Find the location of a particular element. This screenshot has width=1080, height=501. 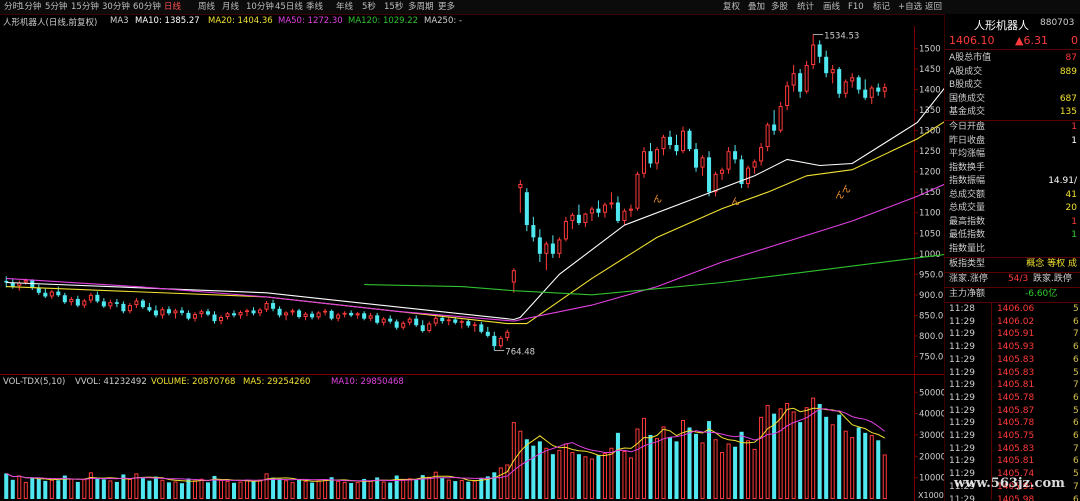

signal-mark: ん is located at coordinates (735, 201).